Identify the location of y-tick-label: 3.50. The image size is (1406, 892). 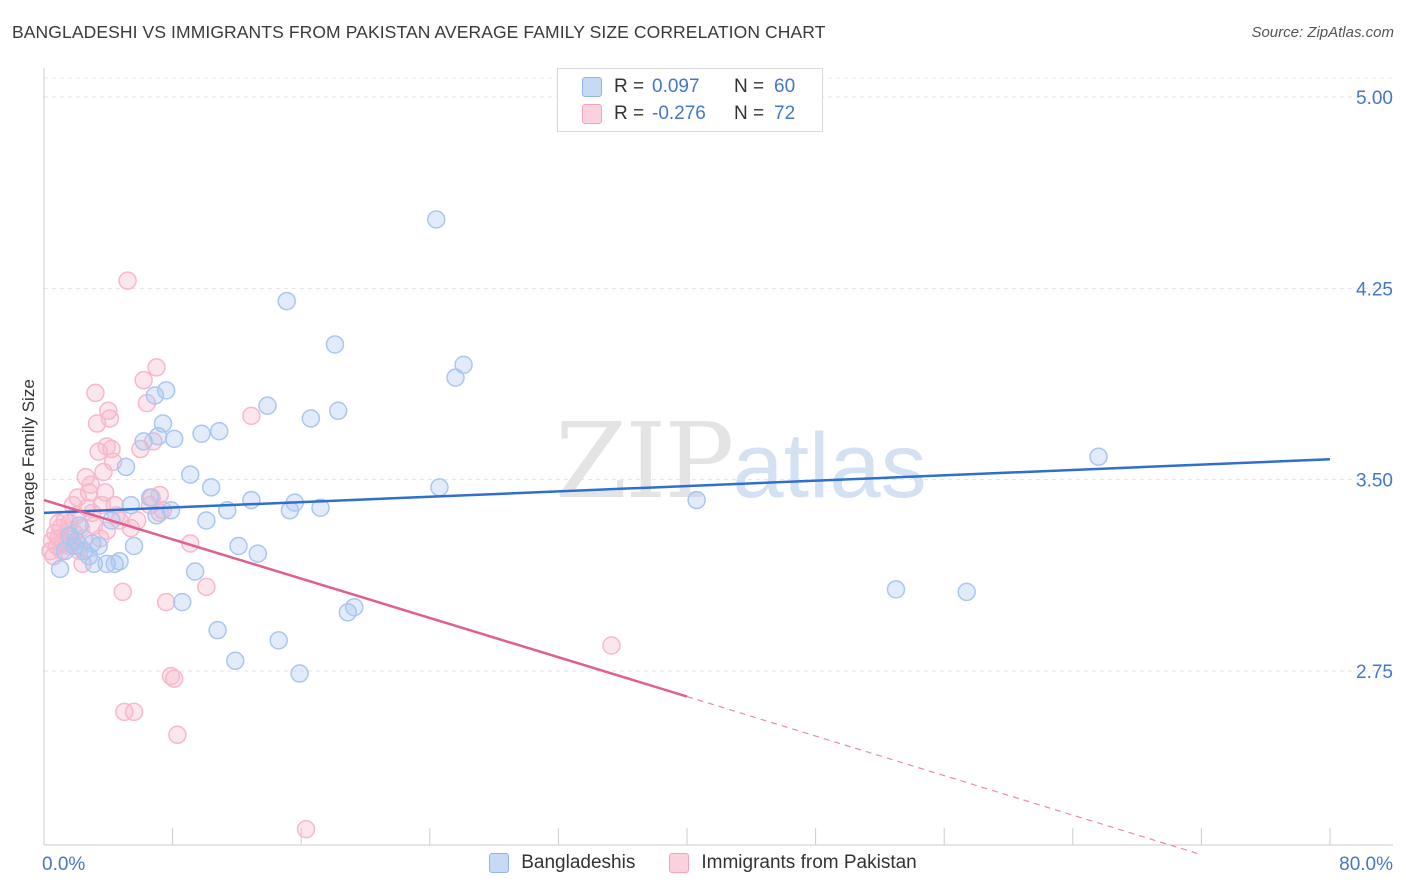
(1374, 481).